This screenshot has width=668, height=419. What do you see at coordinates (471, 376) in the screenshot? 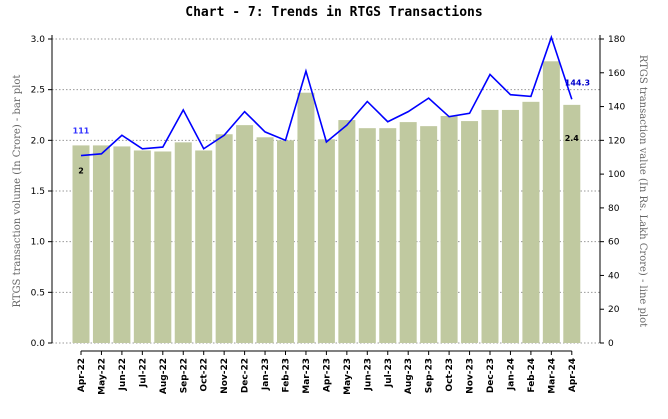
I see `x-tick-label: Nov-23` at bounding box center [471, 376].